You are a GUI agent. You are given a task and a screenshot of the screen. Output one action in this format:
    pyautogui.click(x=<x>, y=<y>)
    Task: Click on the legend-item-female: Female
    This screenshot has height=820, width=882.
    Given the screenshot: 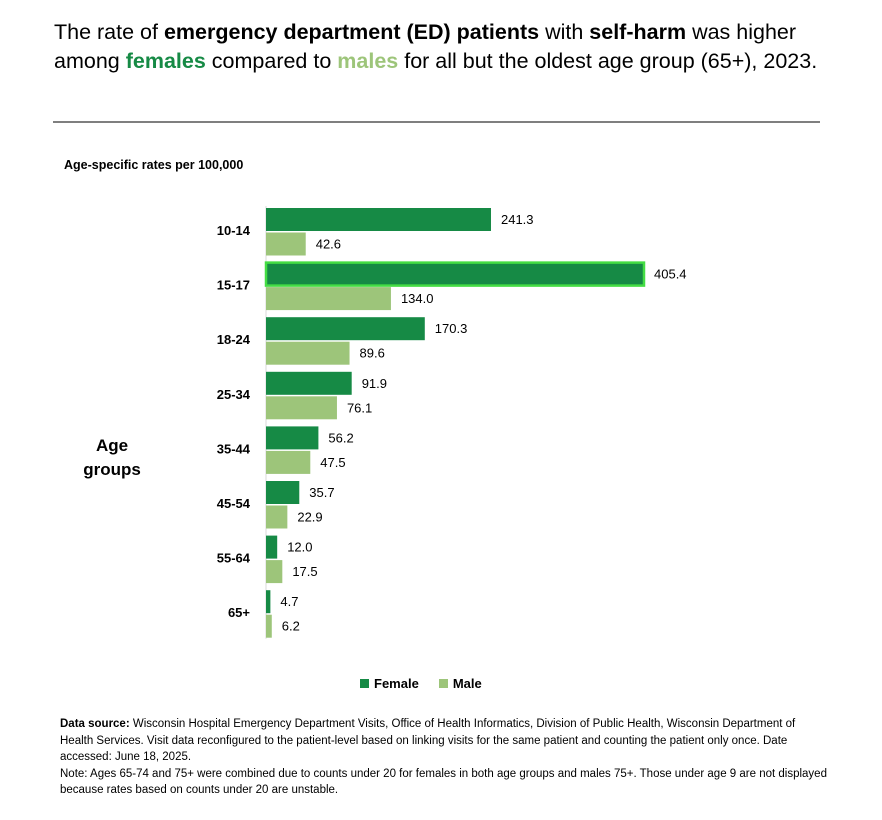 What is the action you would take?
    pyautogui.click(x=389, y=683)
    